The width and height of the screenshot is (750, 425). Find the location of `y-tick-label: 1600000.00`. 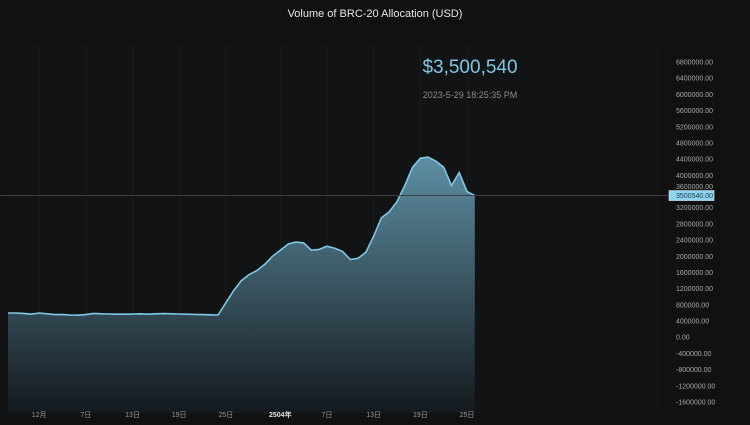

y-tick-label: 1600000.00 is located at coordinates (694, 273).